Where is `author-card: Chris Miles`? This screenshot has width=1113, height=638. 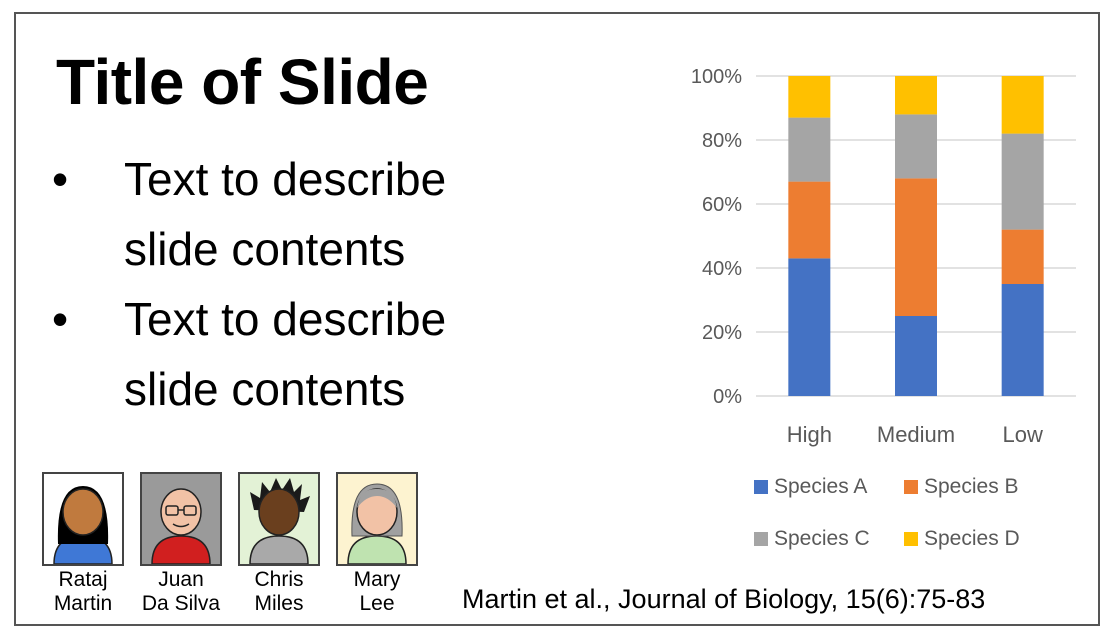 author-card: Chris Miles is located at coordinates (279, 544).